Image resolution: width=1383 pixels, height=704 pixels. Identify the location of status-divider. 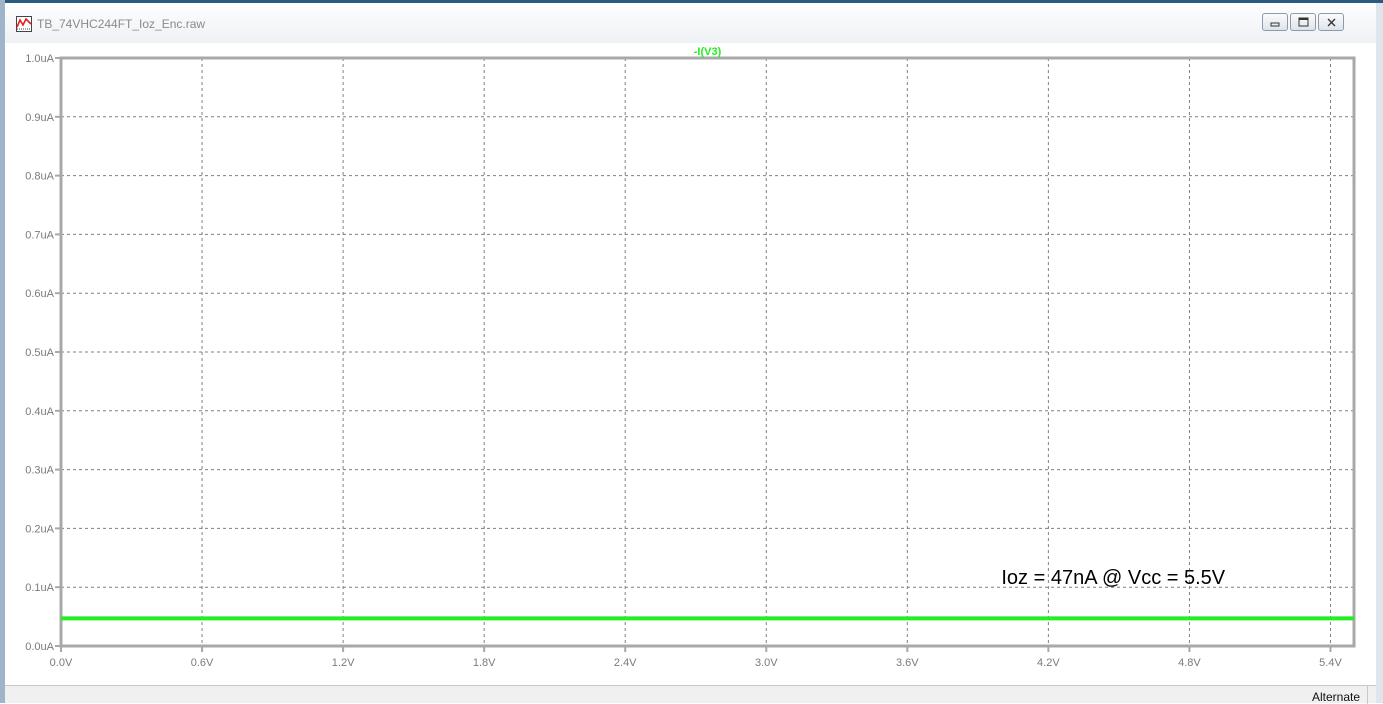
(1367, 695).